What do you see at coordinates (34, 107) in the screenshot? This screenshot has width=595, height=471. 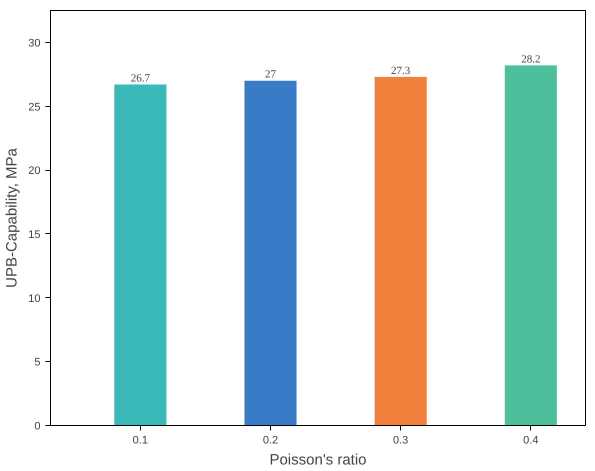 I see `y-tick-label: 25` at bounding box center [34, 107].